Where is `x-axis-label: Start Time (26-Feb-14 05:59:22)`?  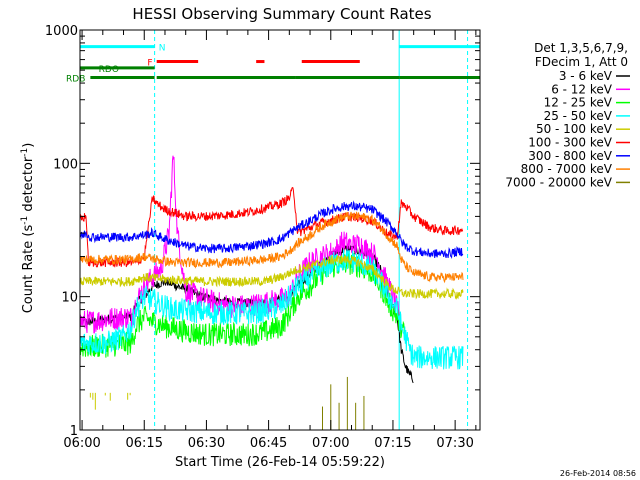 x-axis-label: Start Time (26-Feb-14 05:59:22) is located at coordinates (280, 462).